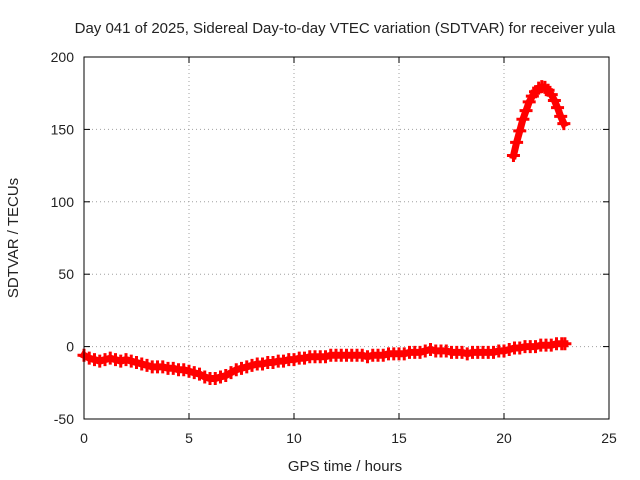  I want to click on y-tick-label: 50, so click(66, 274).